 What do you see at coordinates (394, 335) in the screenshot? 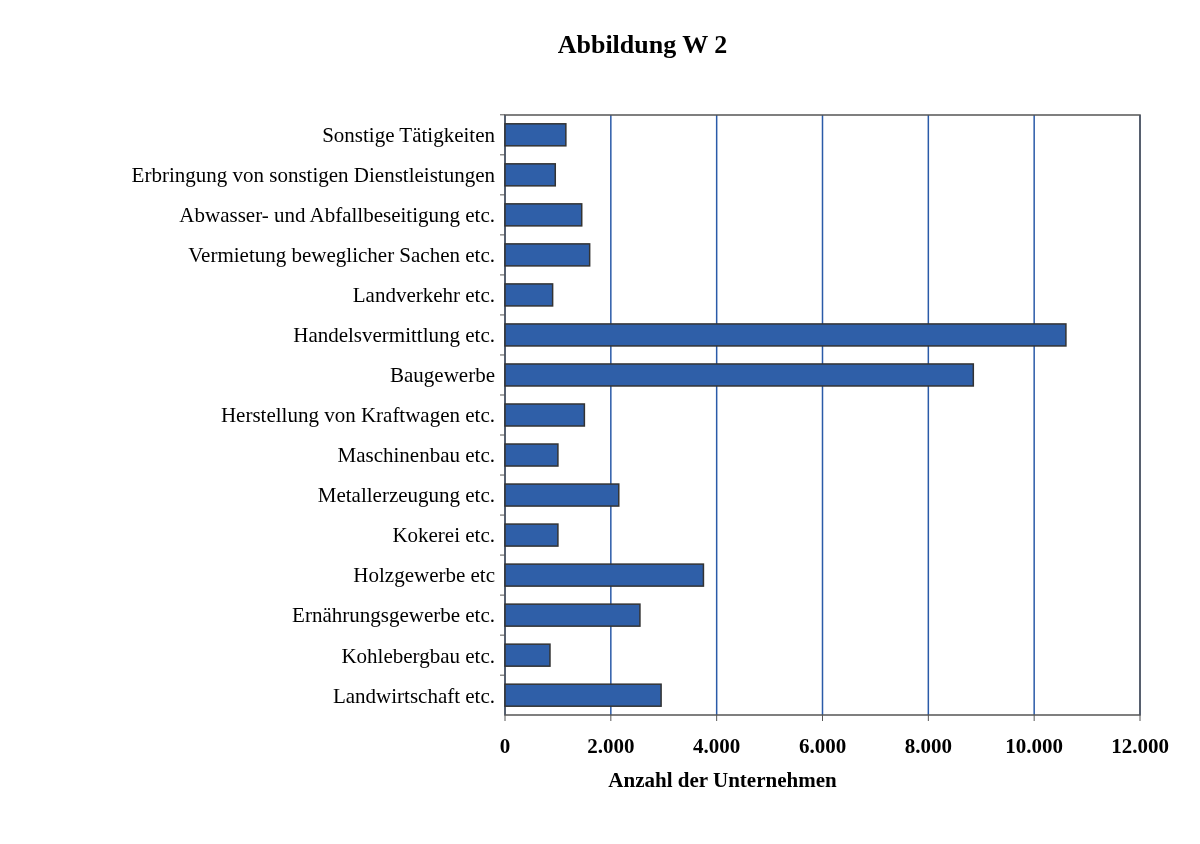
I see `y-tick-label: Handelsvermittlung etc.` at bounding box center [394, 335].